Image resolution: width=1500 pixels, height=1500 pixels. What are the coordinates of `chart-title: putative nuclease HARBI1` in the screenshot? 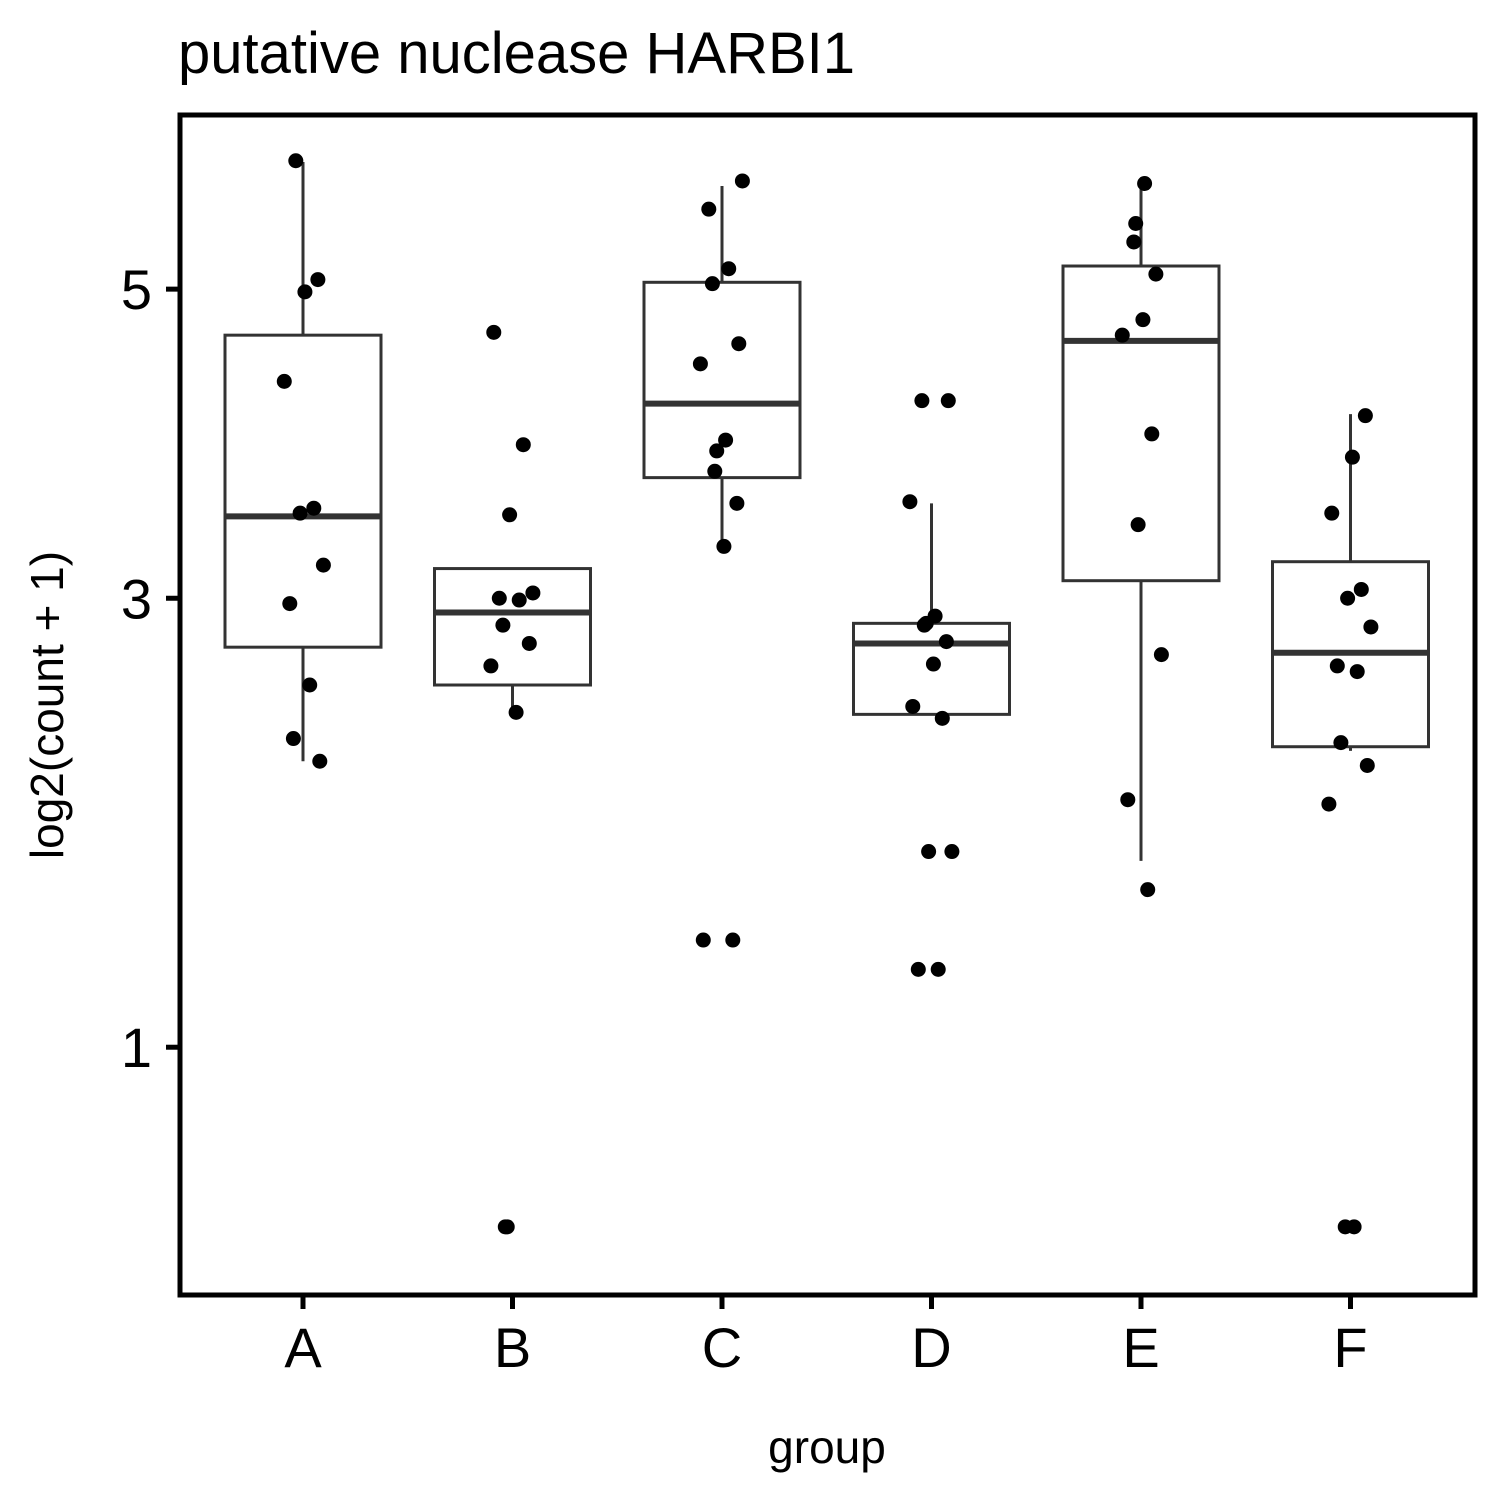 It's located at (516, 53).